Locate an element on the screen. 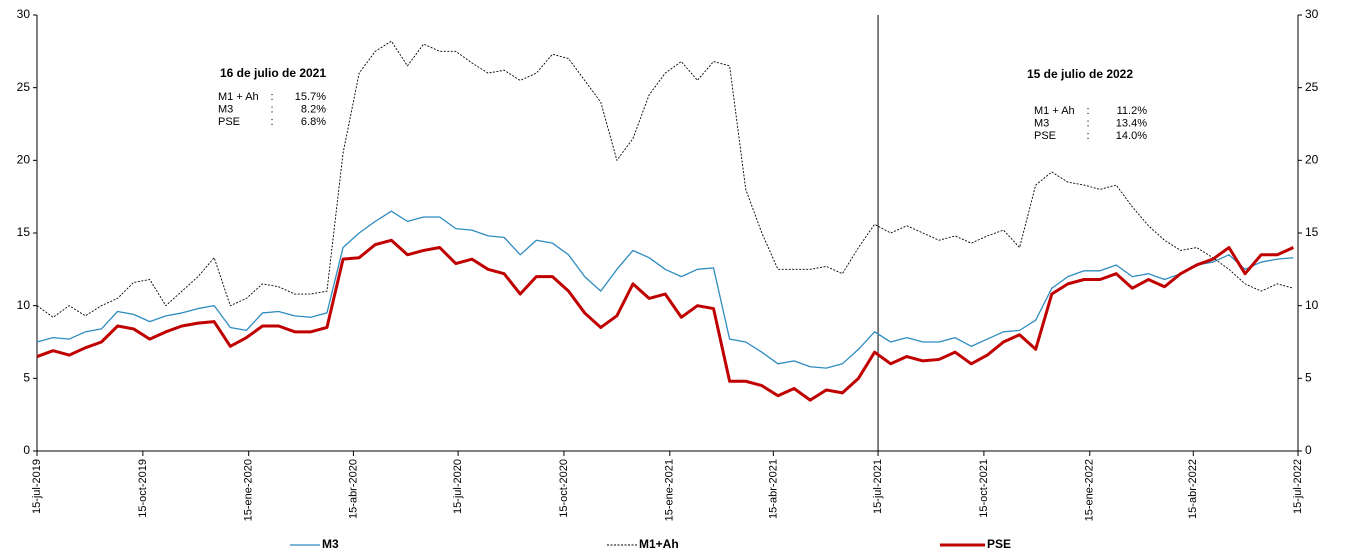 The image size is (1345, 557). y-tick-label: 0 is located at coordinates (26, 450).